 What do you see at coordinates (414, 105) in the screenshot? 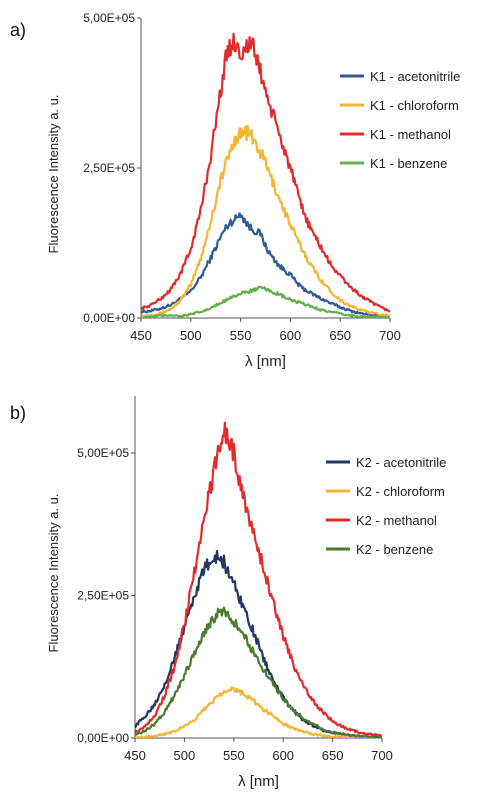
I see `legend-label: K1 - chloroform` at bounding box center [414, 105].